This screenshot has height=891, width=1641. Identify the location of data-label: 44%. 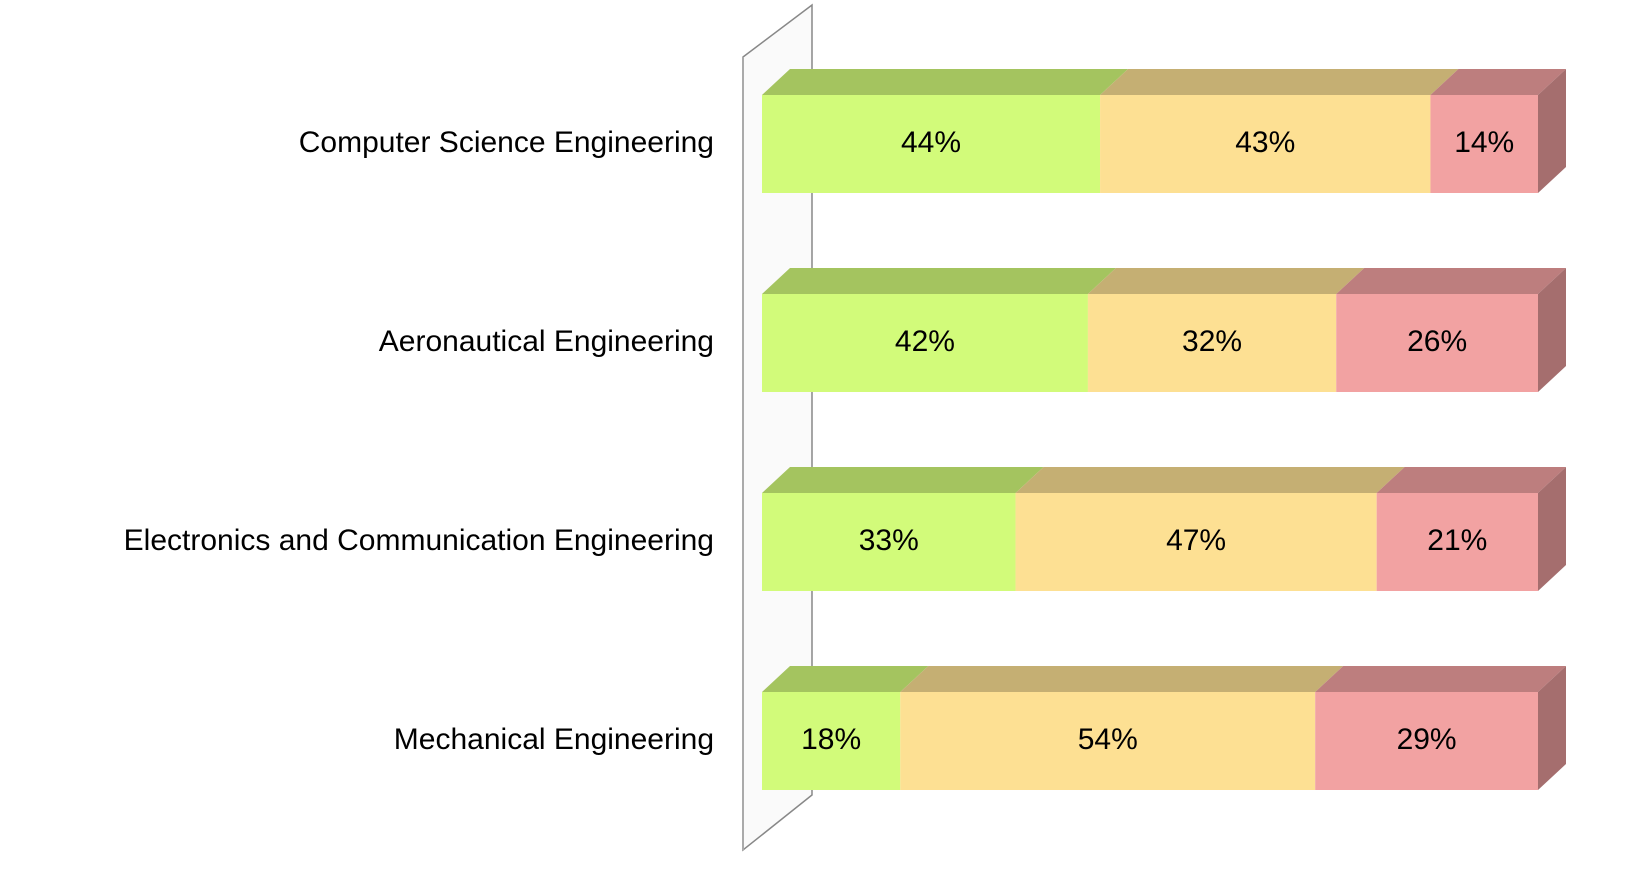
(931, 142).